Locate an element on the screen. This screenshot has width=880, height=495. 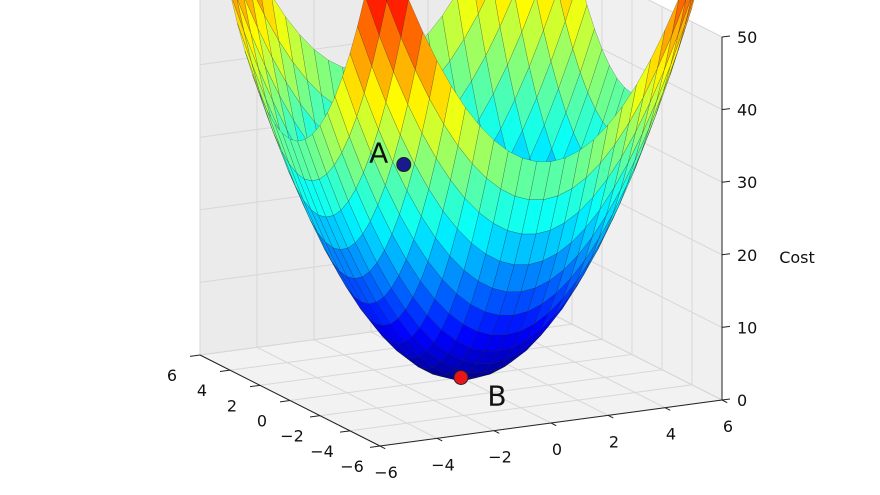
x-tick-label: 0 is located at coordinates (557, 449).